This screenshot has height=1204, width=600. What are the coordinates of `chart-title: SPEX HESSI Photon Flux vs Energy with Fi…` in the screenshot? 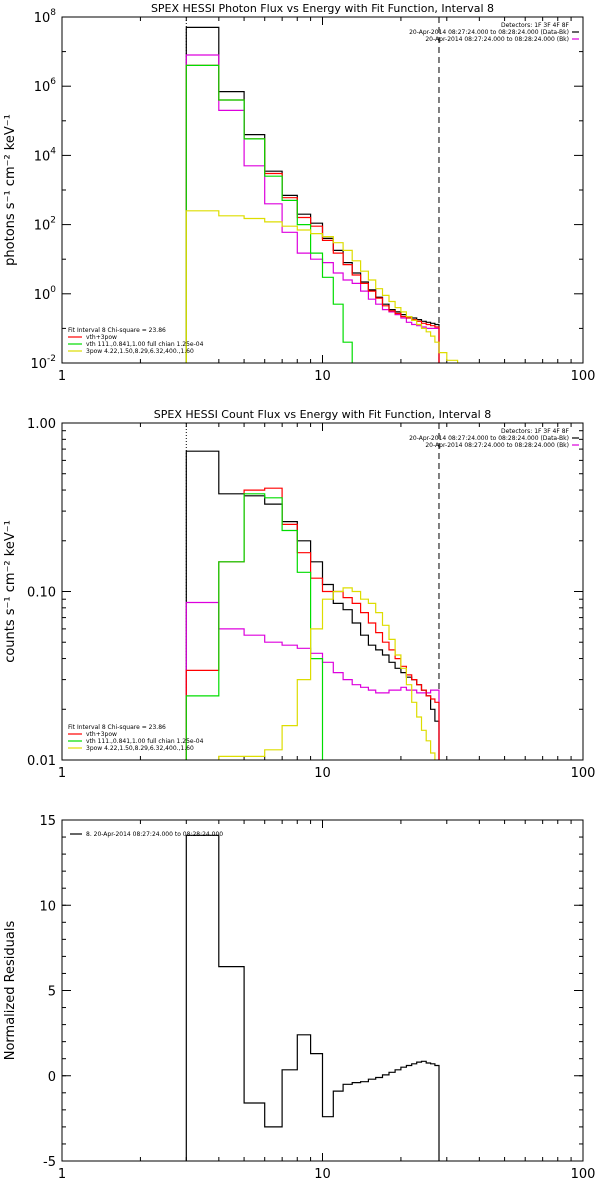 It's located at (322, 8).